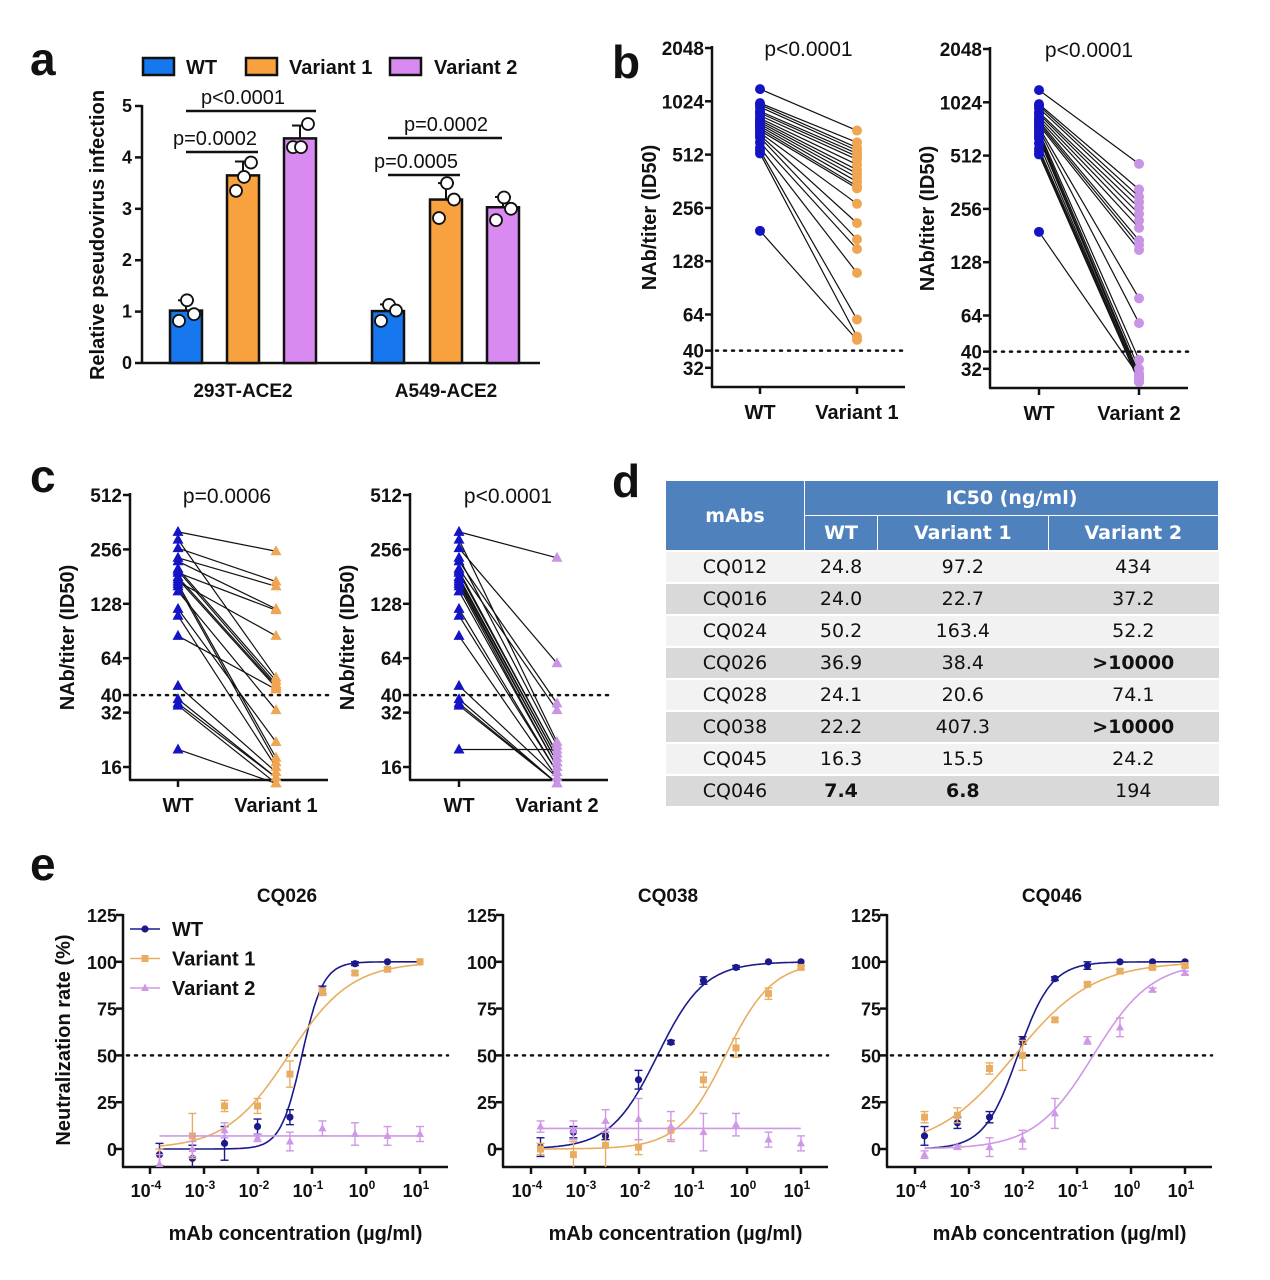 This screenshot has width=1270, height=1280. Describe the element at coordinates (1038, 414) in the screenshot. I see `x-tick-label: WT` at that location.